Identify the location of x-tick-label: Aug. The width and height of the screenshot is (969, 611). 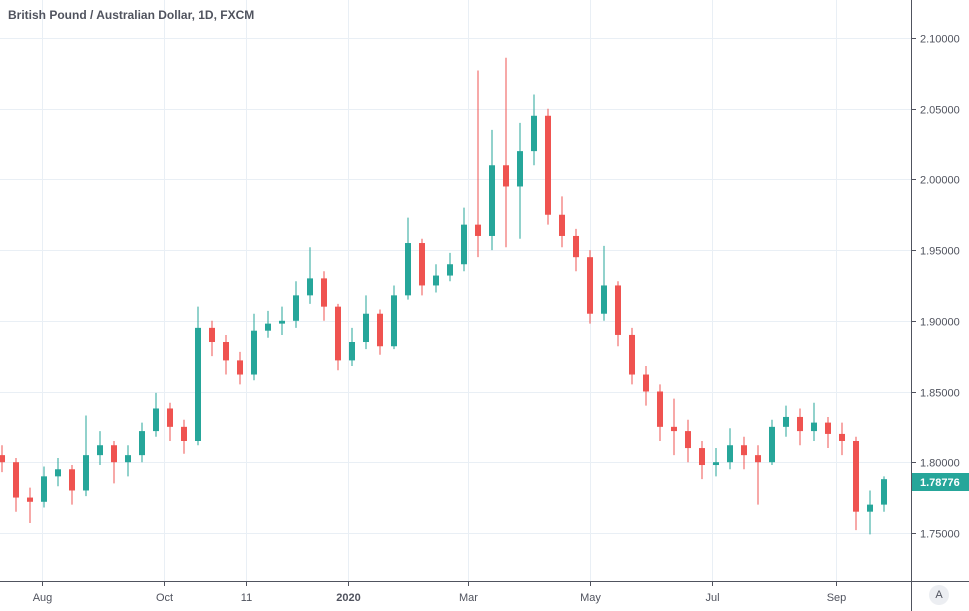
(43, 598).